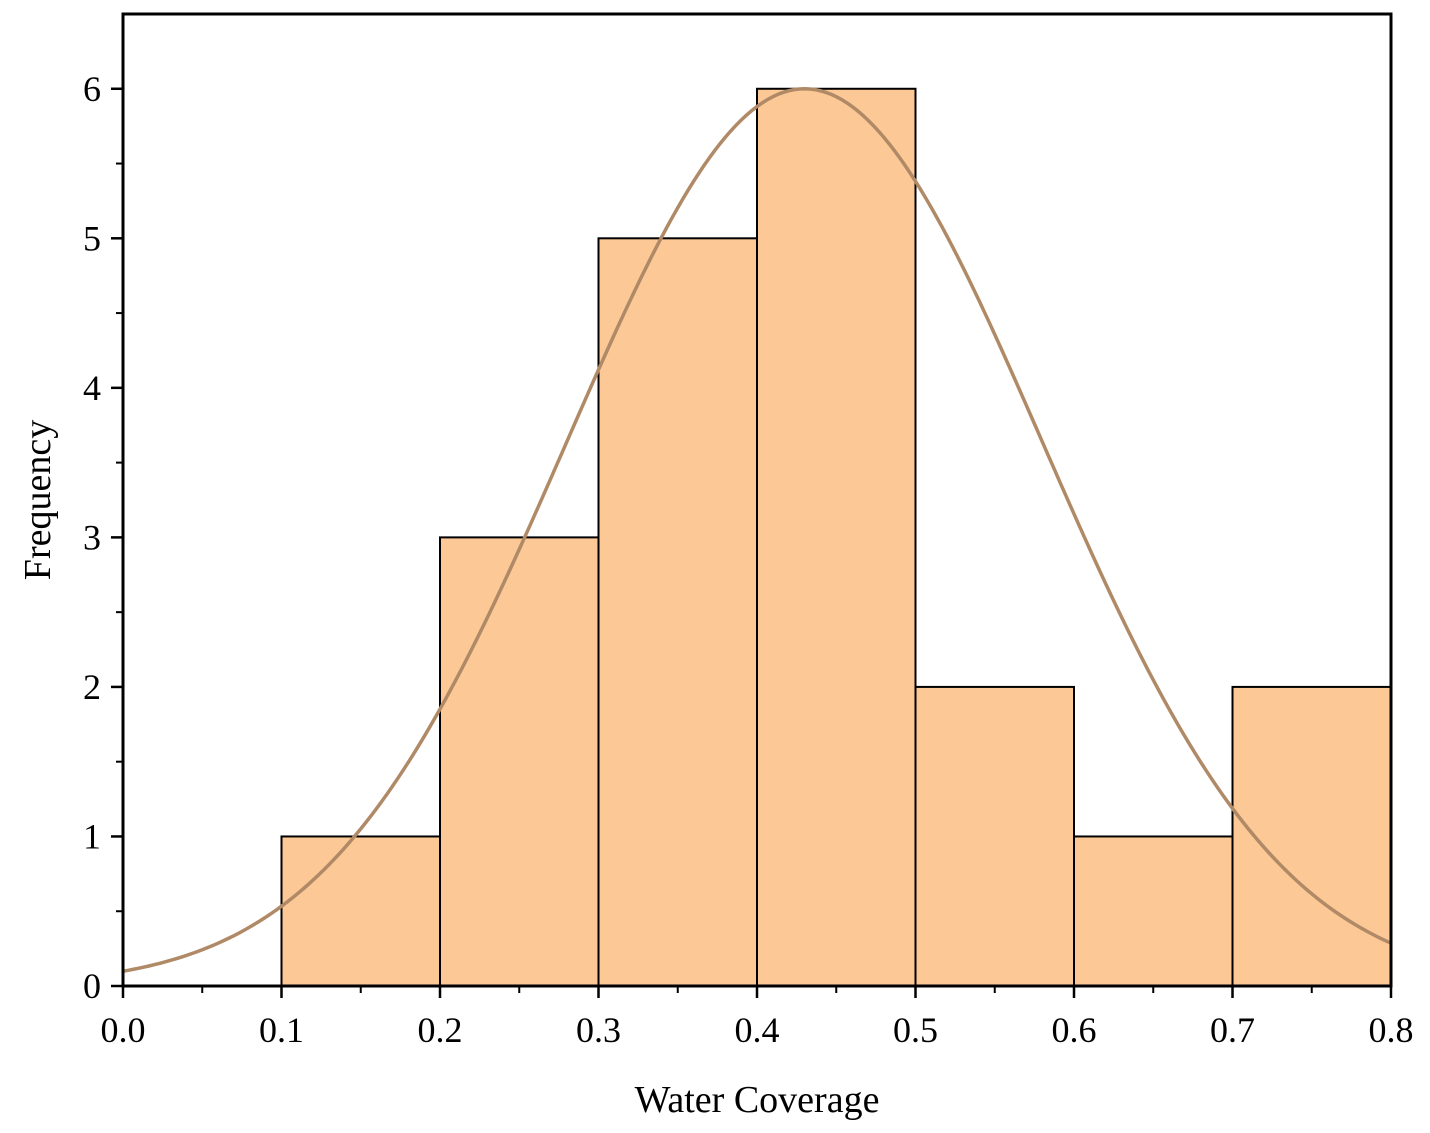 This screenshot has height=1133, width=1430. Describe the element at coordinates (757, 1030) in the screenshot. I see `x-tick-label: 0.4` at that location.